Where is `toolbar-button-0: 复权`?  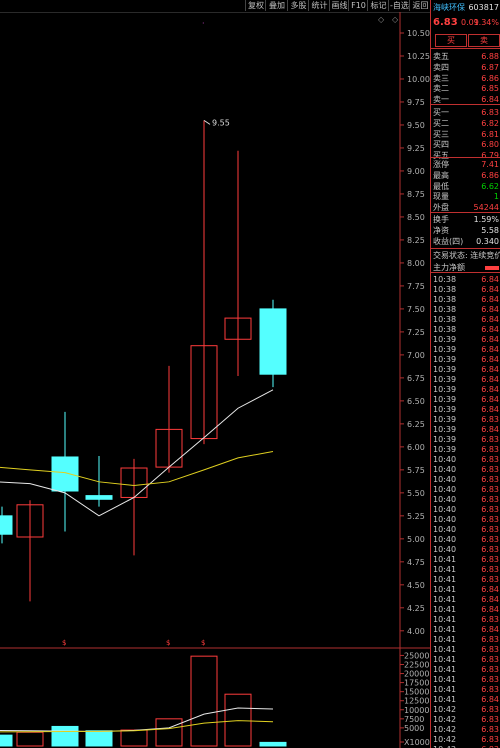
toolbar-button-0: 复权 is located at coordinates (255, 5).